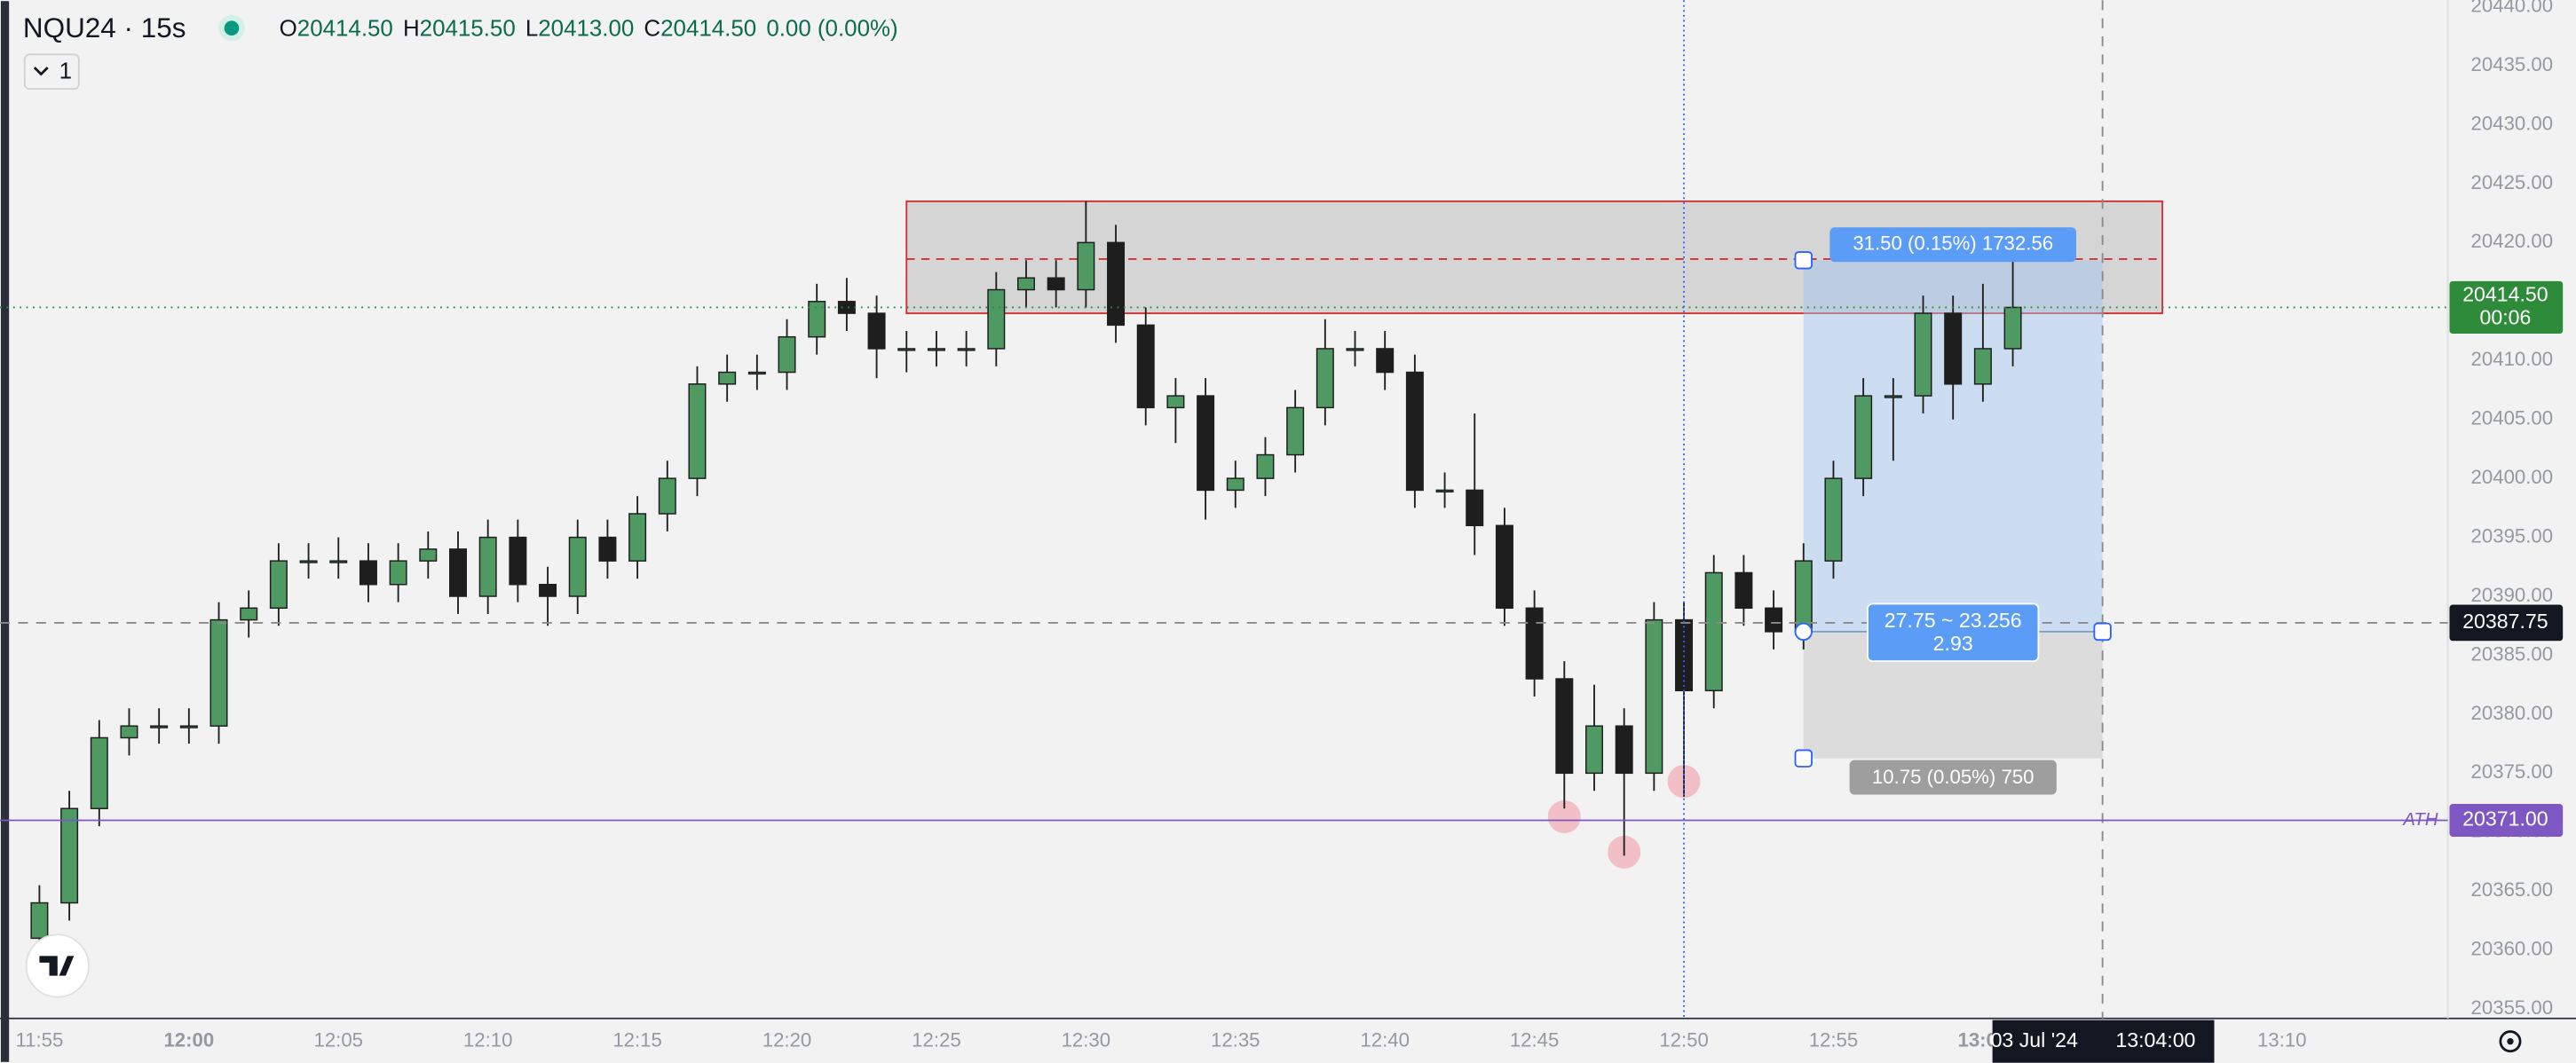 Image resolution: width=2576 pixels, height=1063 pixels. What do you see at coordinates (2512, 713) in the screenshot?
I see `y-tick-label: 20380.00` at bounding box center [2512, 713].